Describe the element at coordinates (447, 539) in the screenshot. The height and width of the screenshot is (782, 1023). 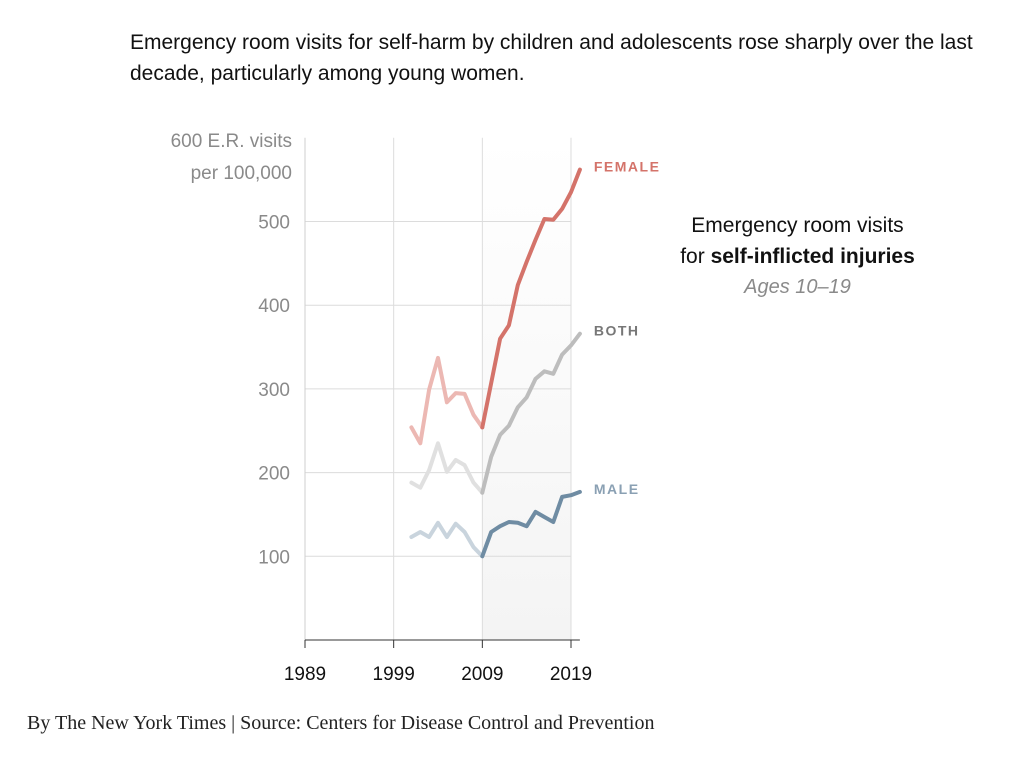
I see `male-series-line-early` at that location.